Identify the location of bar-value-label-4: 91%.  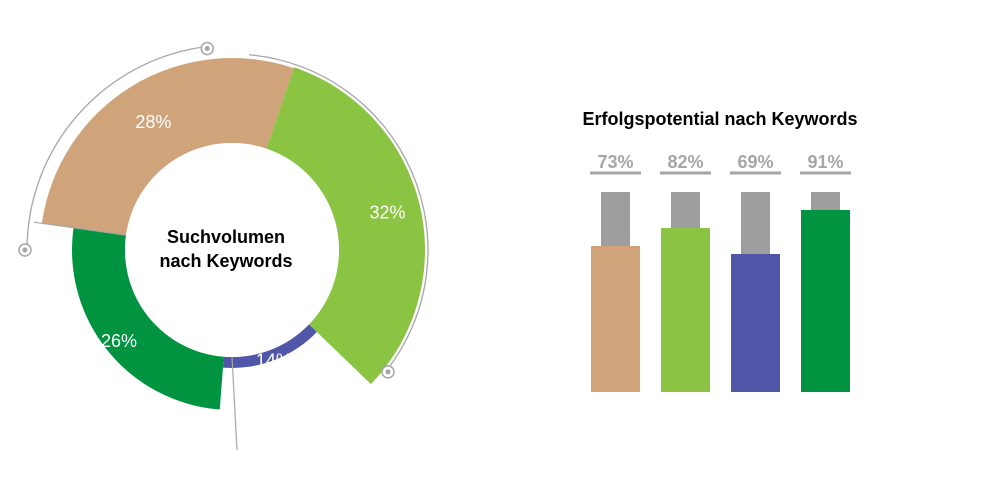
(825, 162).